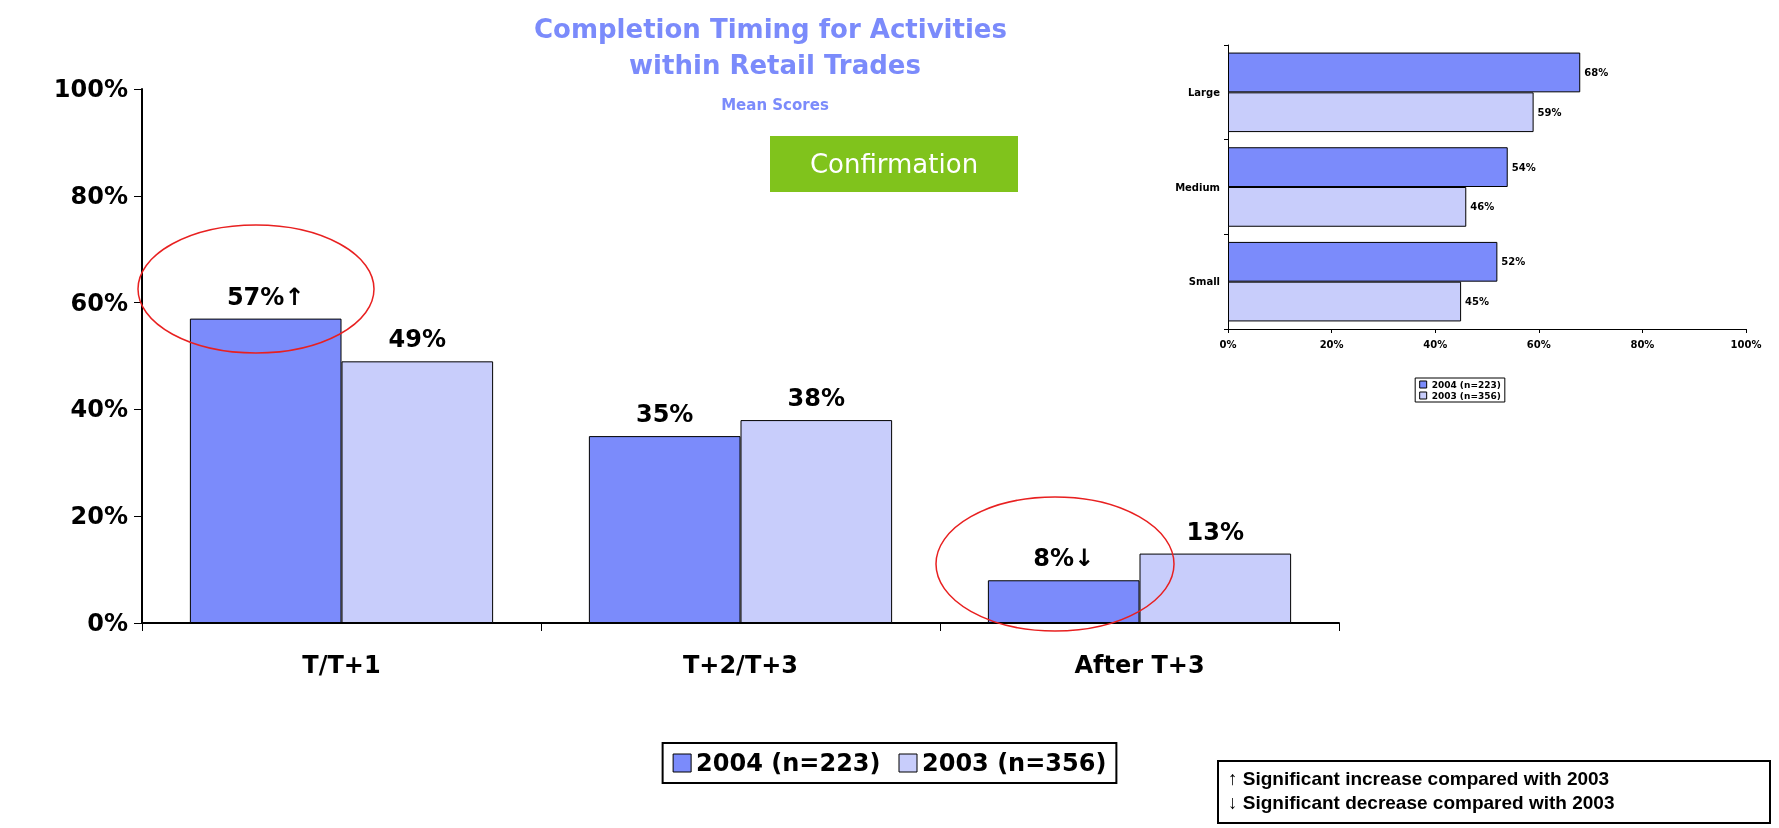 The image size is (1779, 828). What do you see at coordinates (1228, 344) in the screenshot?
I see `x-tick-label: 0%` at bounding box center [1228, 344].